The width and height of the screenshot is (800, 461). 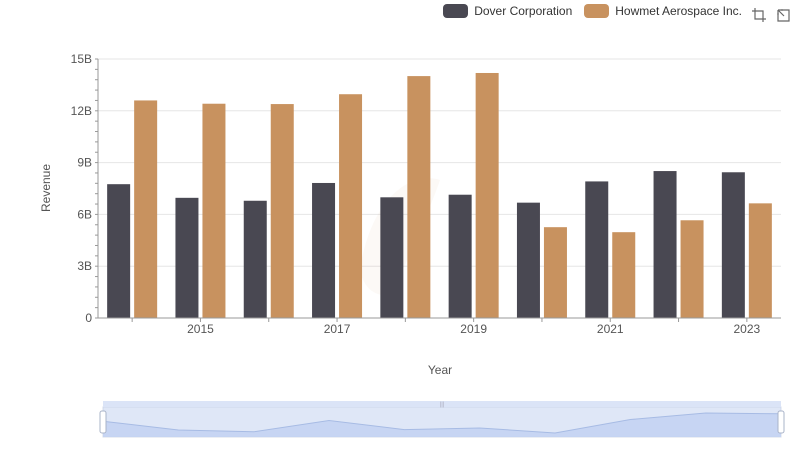 I want to click on datazoom-selected-range, so click(x=442, y=422).